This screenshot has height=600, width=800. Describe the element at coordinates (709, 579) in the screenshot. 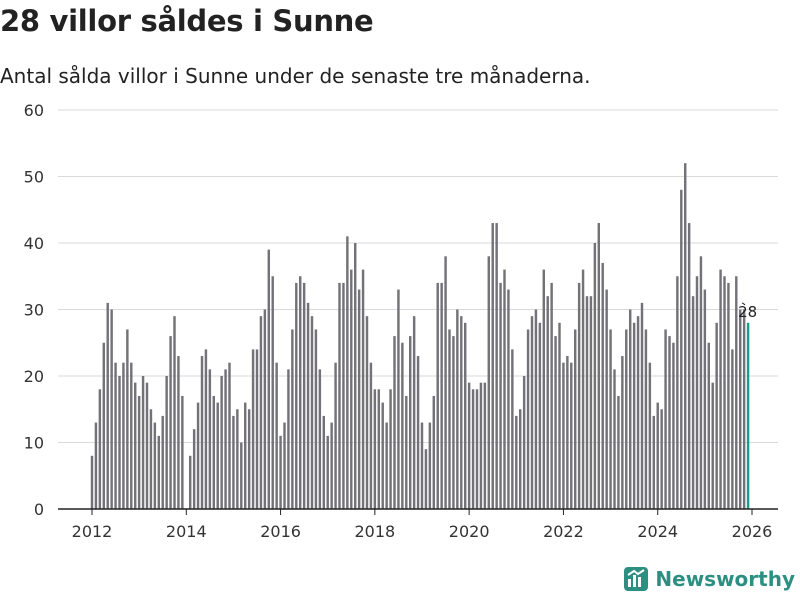

I see `brand: Newsworthy` at that location.